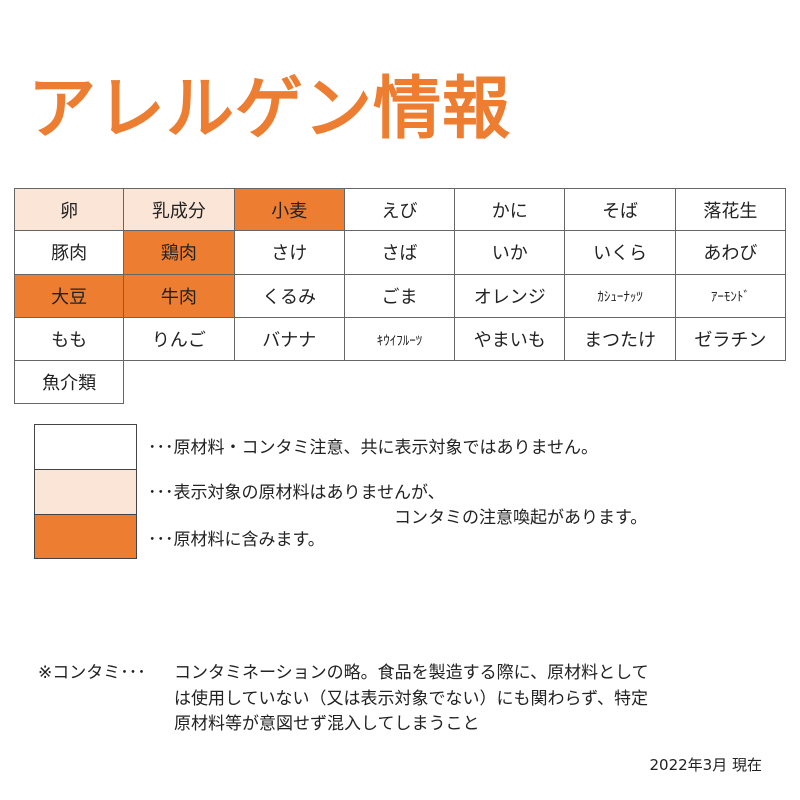  I want to click on allergen-cell: そば, so click(620, 210).